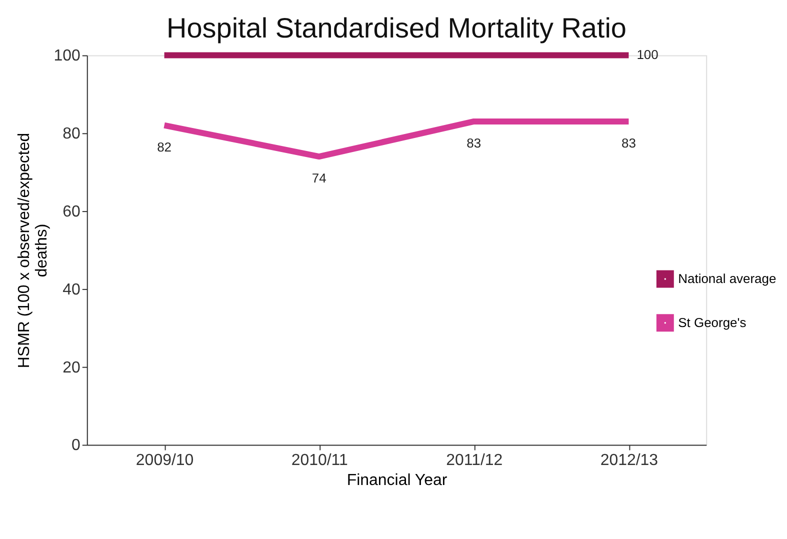 The image size is (787, 539). Describe the element at coordinates (71, 289) in the screenshot. I see `y-tick-label: 40` at that location.